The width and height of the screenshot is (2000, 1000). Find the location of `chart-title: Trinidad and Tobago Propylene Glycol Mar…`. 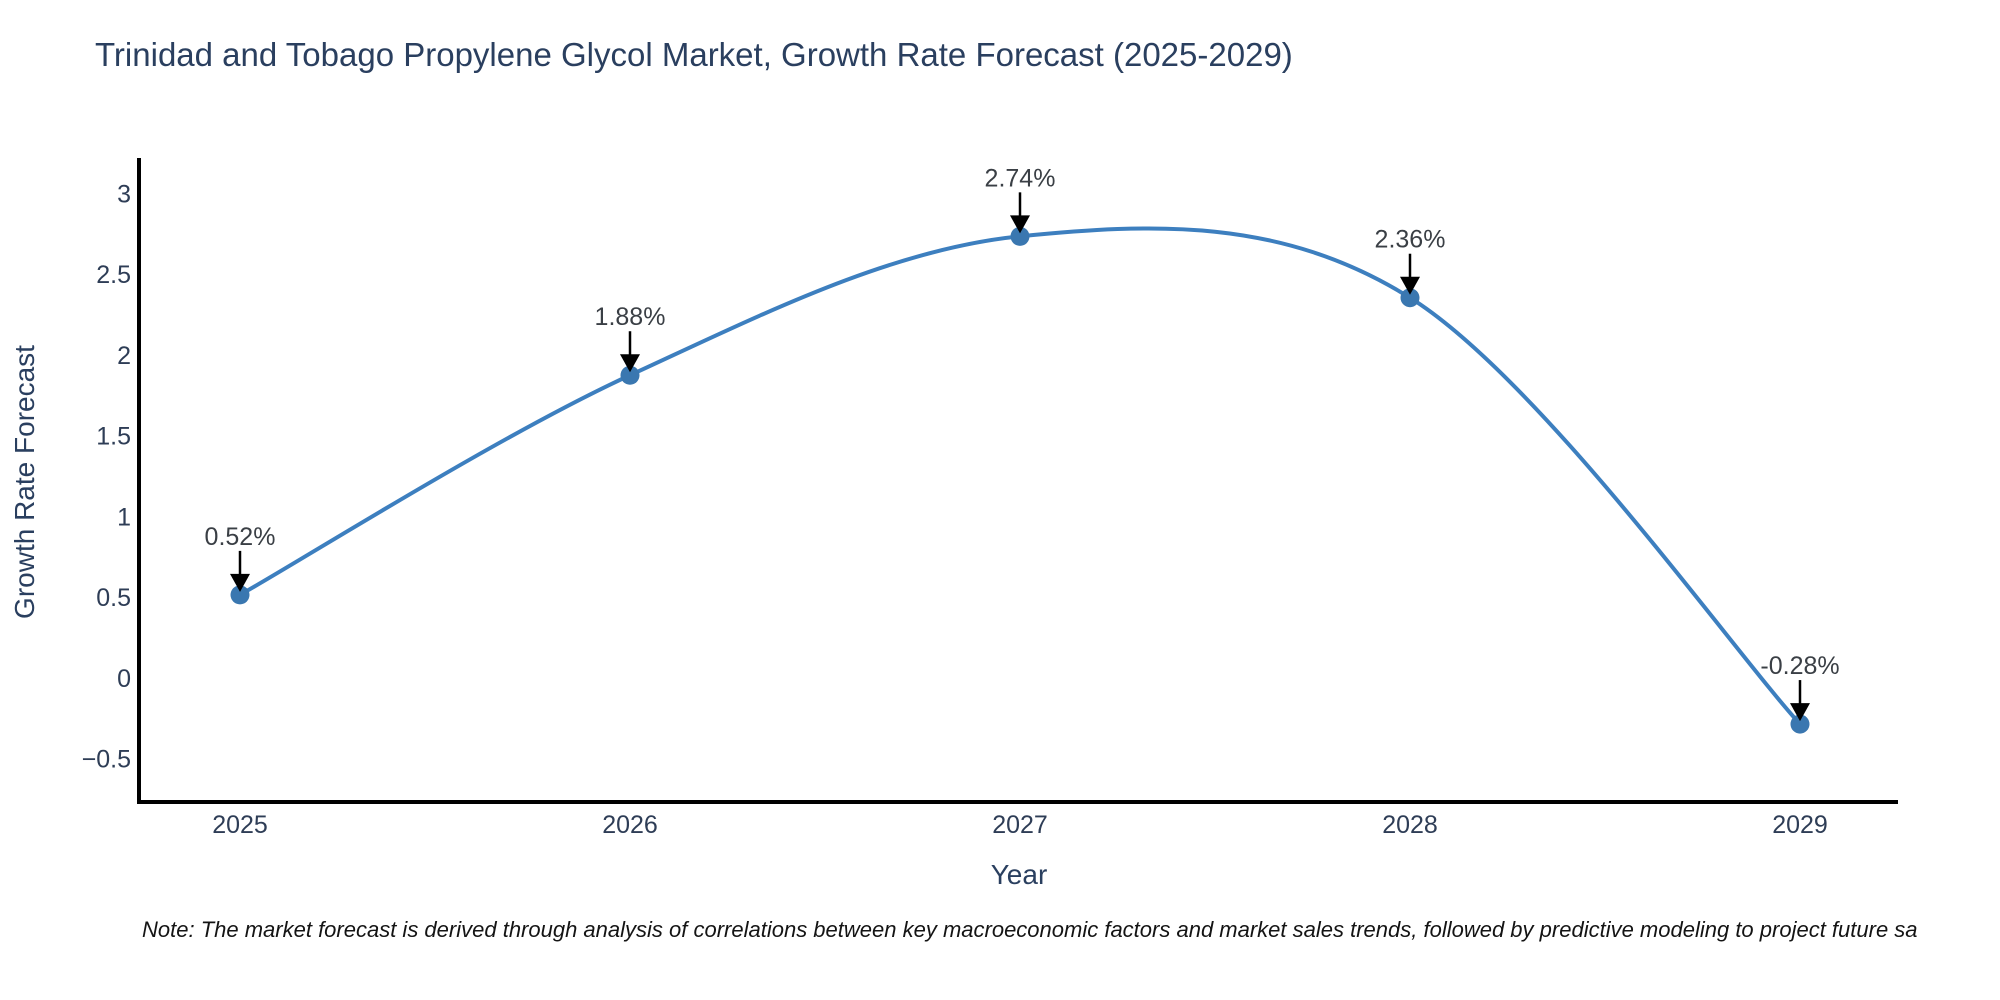

chart-title: Trinidad and Tobago Propylene Glycol Mar… is located at coordinates (694, 54).